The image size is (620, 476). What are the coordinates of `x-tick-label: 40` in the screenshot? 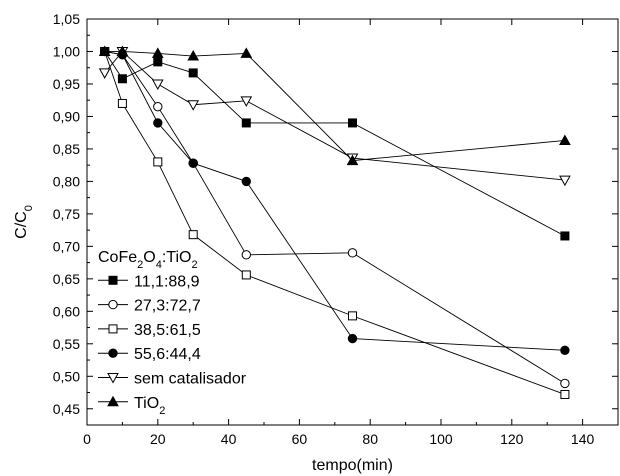 It's located at (229, 439).